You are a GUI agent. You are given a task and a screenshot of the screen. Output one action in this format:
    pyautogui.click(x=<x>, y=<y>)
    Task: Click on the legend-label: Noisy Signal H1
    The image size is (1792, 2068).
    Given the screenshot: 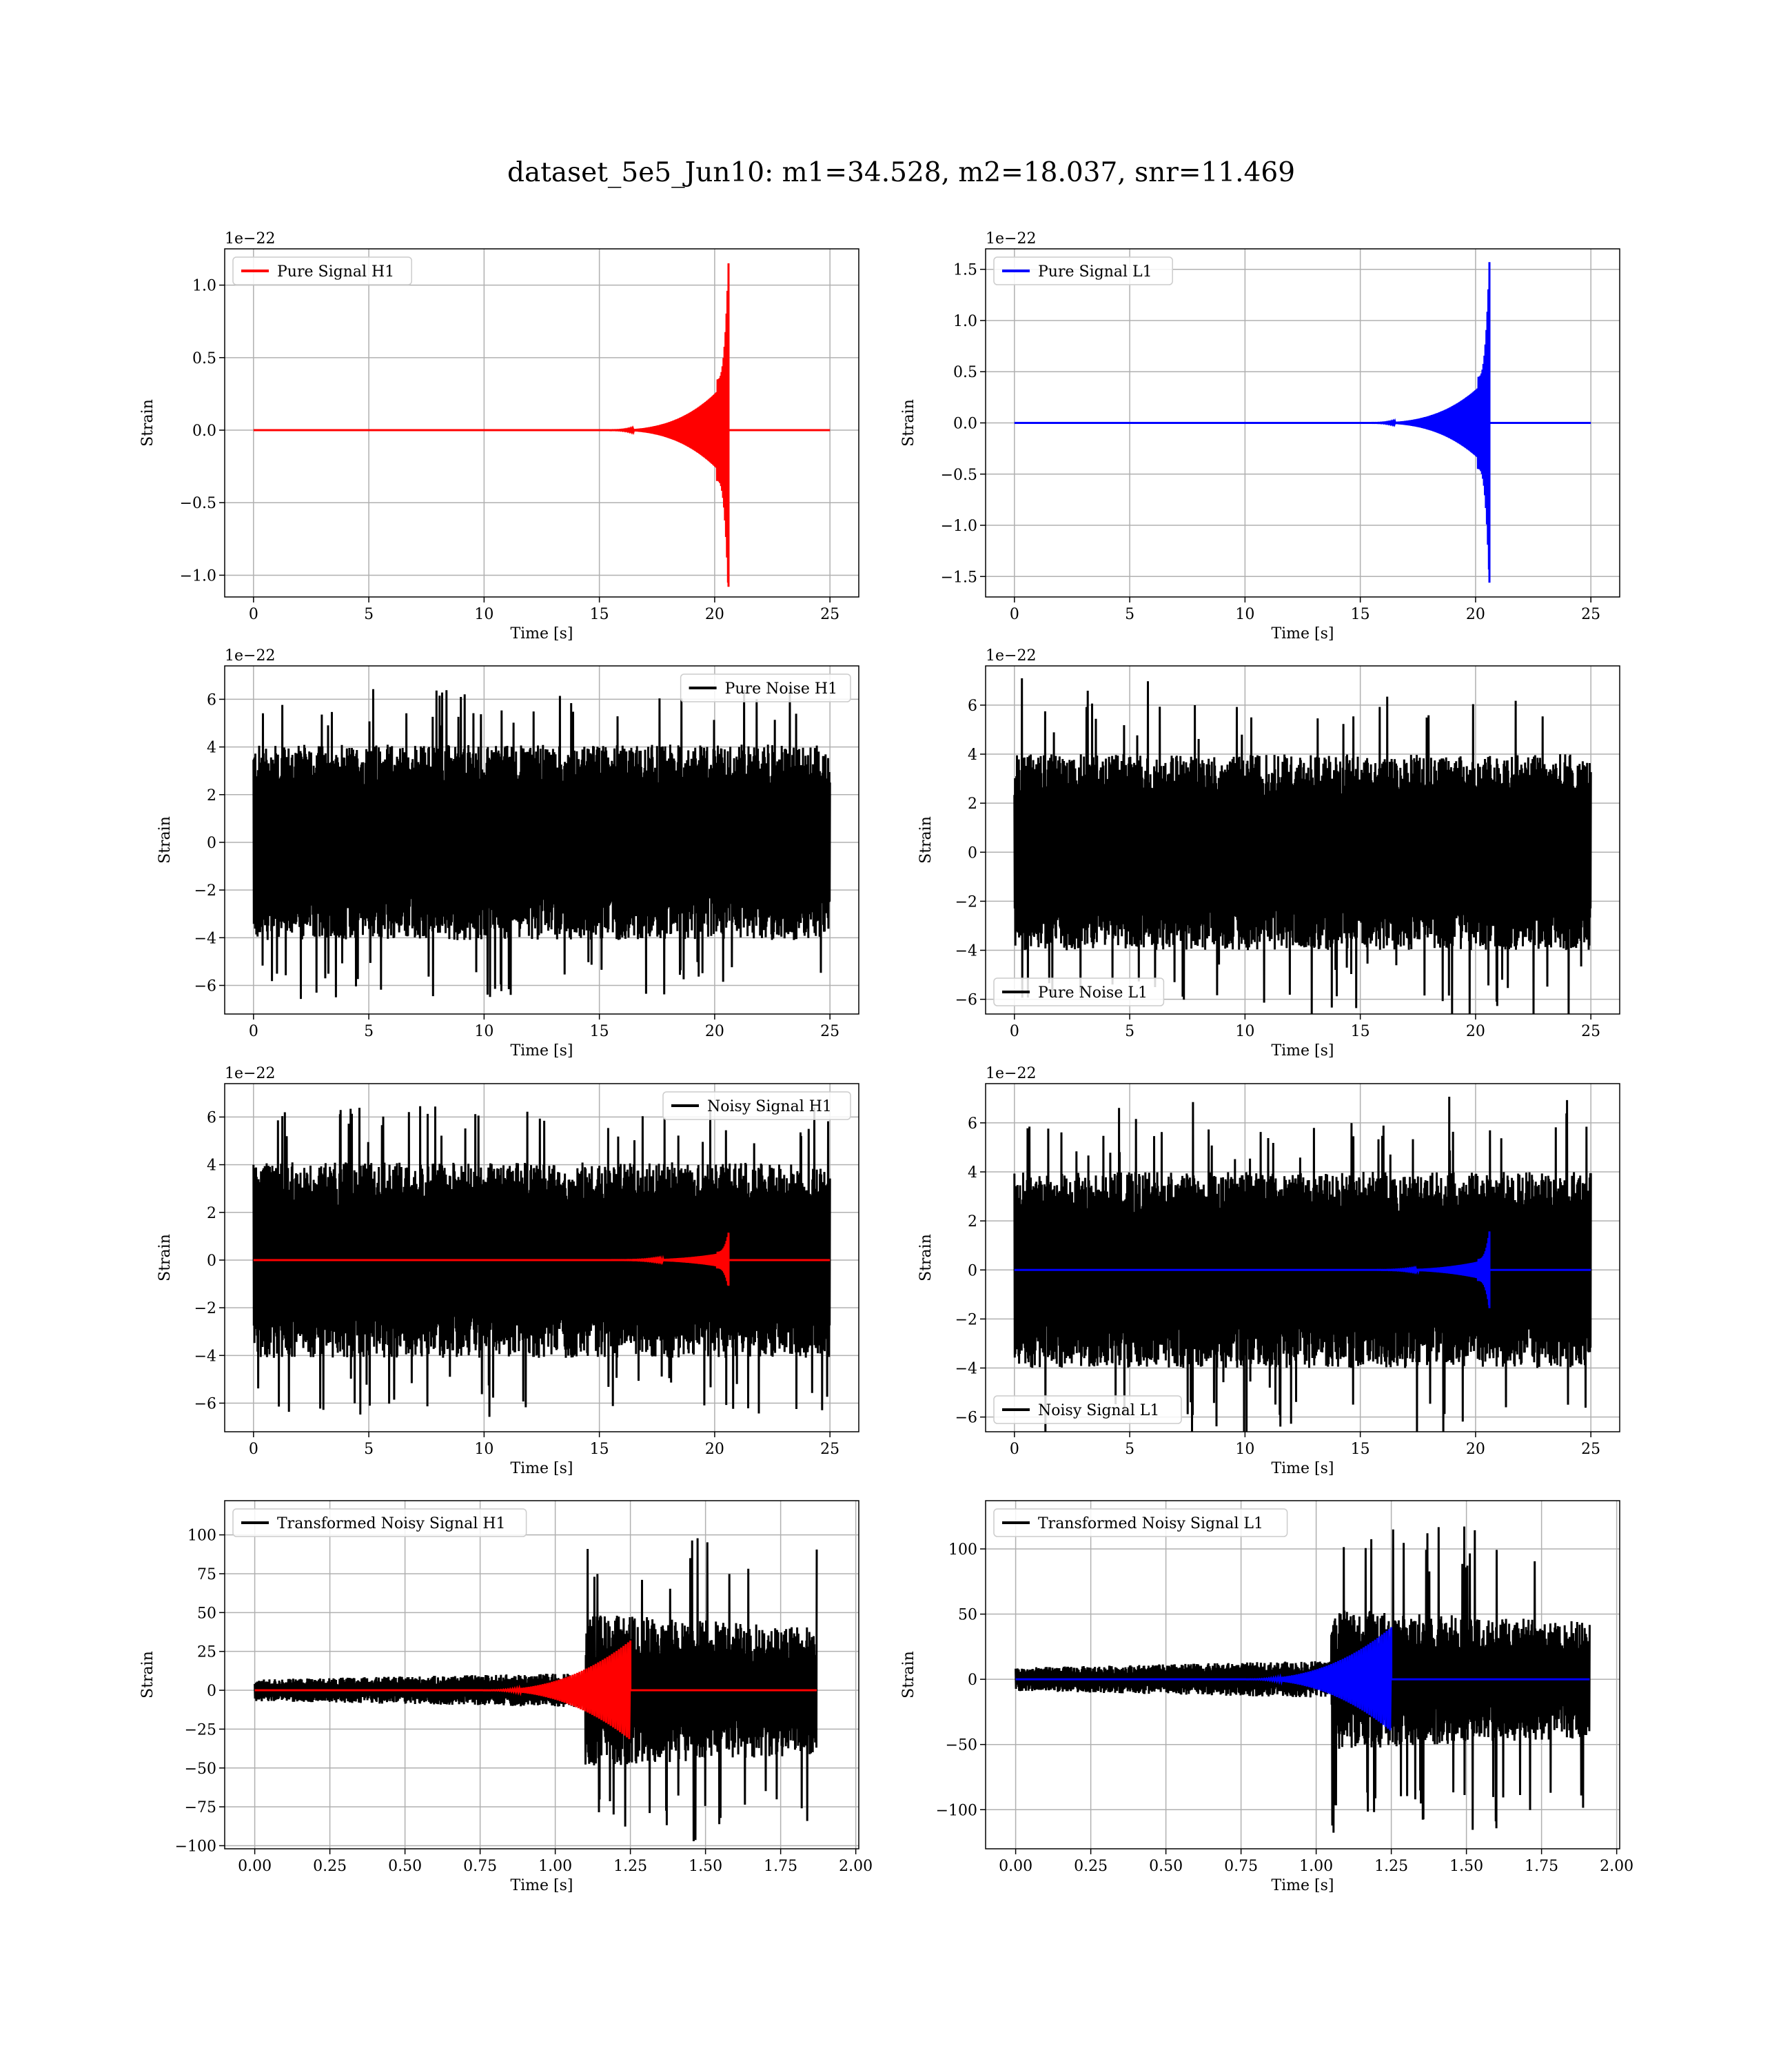 What is the action you would take?
    pyautogui.click(x=769, y=1106)
    